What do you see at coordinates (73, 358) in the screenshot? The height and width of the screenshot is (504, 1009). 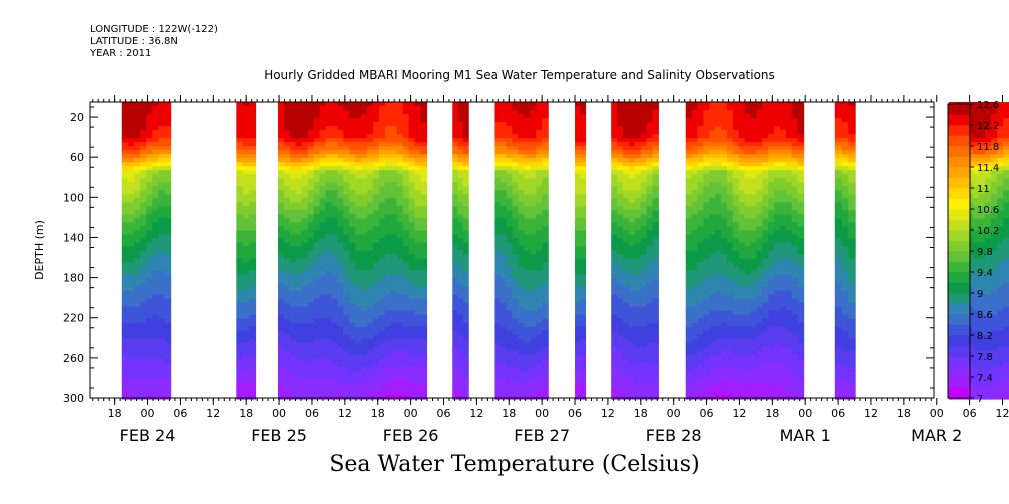 I see `y-tick-label: 260` at bounding box center [73, 358].